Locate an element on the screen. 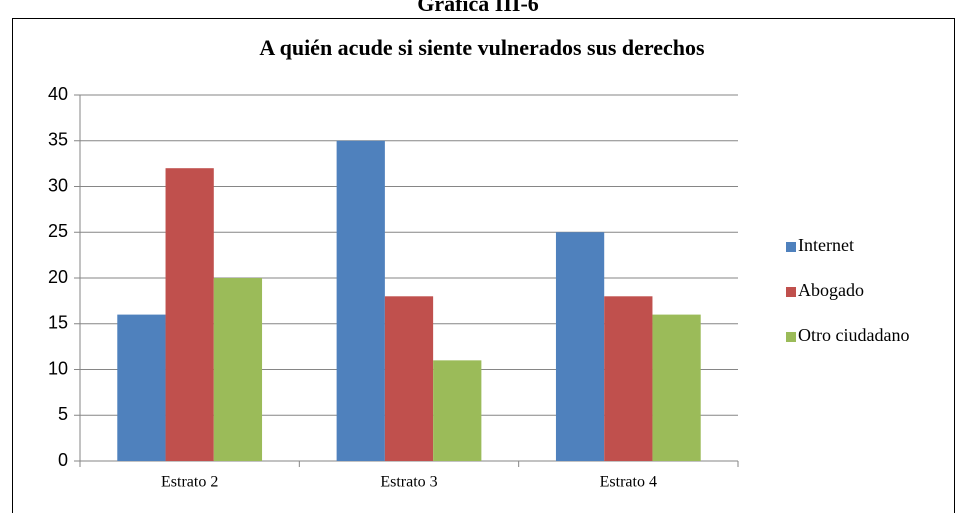  y-tick-label: 30 is located at coordinates (58, 185).